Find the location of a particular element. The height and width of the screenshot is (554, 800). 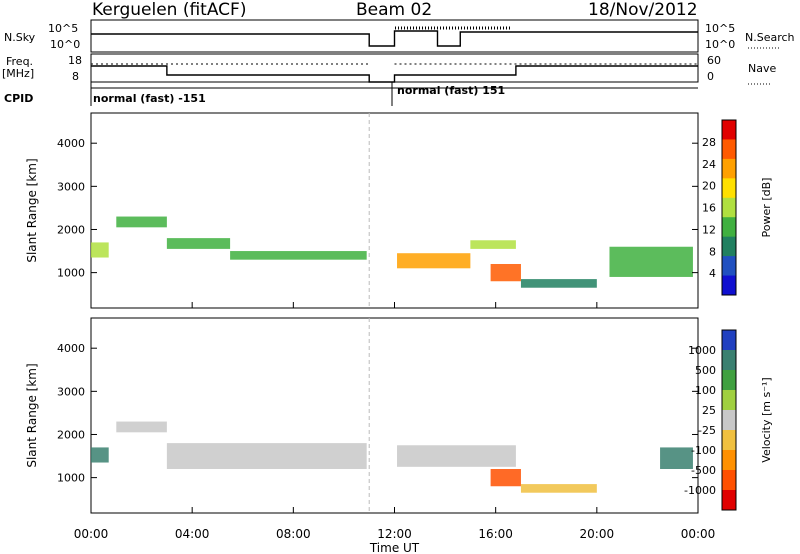

nsky-trace is located at coordinates (394, 38).